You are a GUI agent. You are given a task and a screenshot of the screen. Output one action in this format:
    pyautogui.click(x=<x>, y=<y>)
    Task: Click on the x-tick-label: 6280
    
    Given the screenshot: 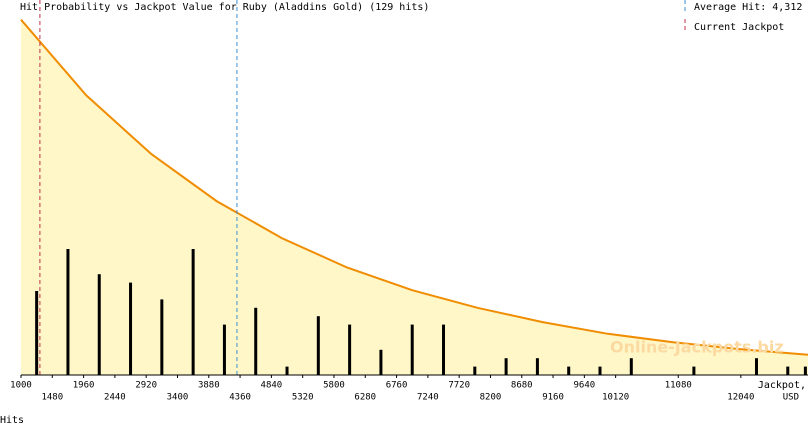 What is the action you would take?
    pyautogui.click(x=365, y=398)
    